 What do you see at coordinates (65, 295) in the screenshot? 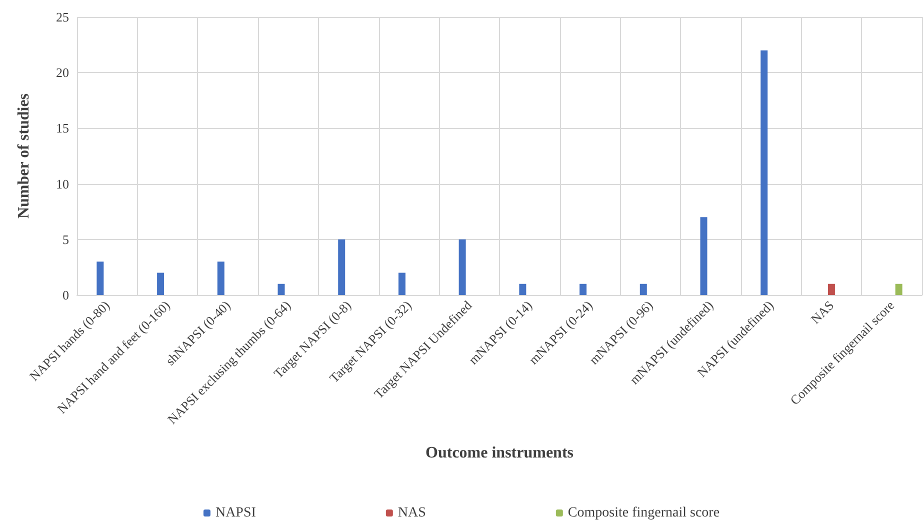
I see `y-tick-label: 0` at bounding box center [65, 295].